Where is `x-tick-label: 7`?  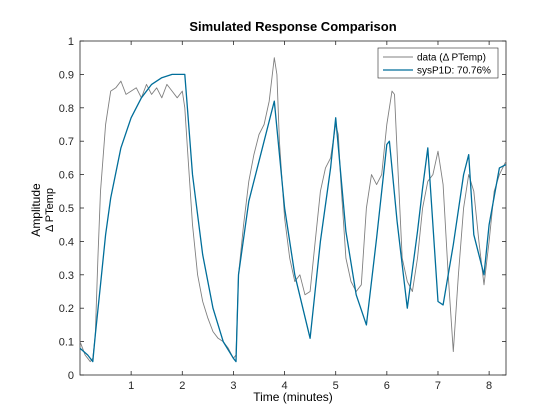
x-tick-label: 7 is located at coordinates (438, 386).